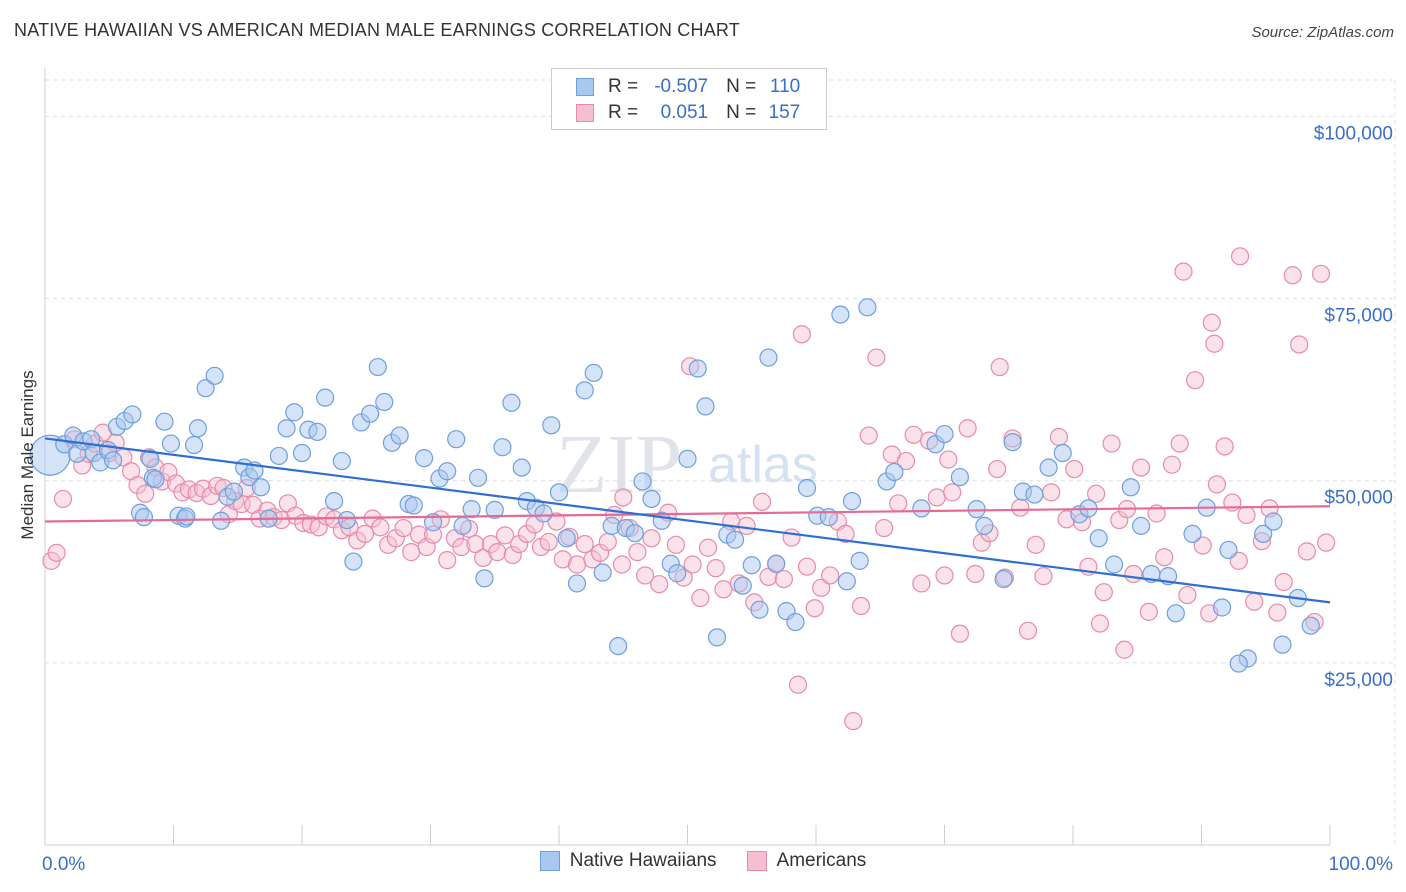 This screenshot has height=892, width=1406. I want to click on watermark-zip: ZIP, so click(619, 464).